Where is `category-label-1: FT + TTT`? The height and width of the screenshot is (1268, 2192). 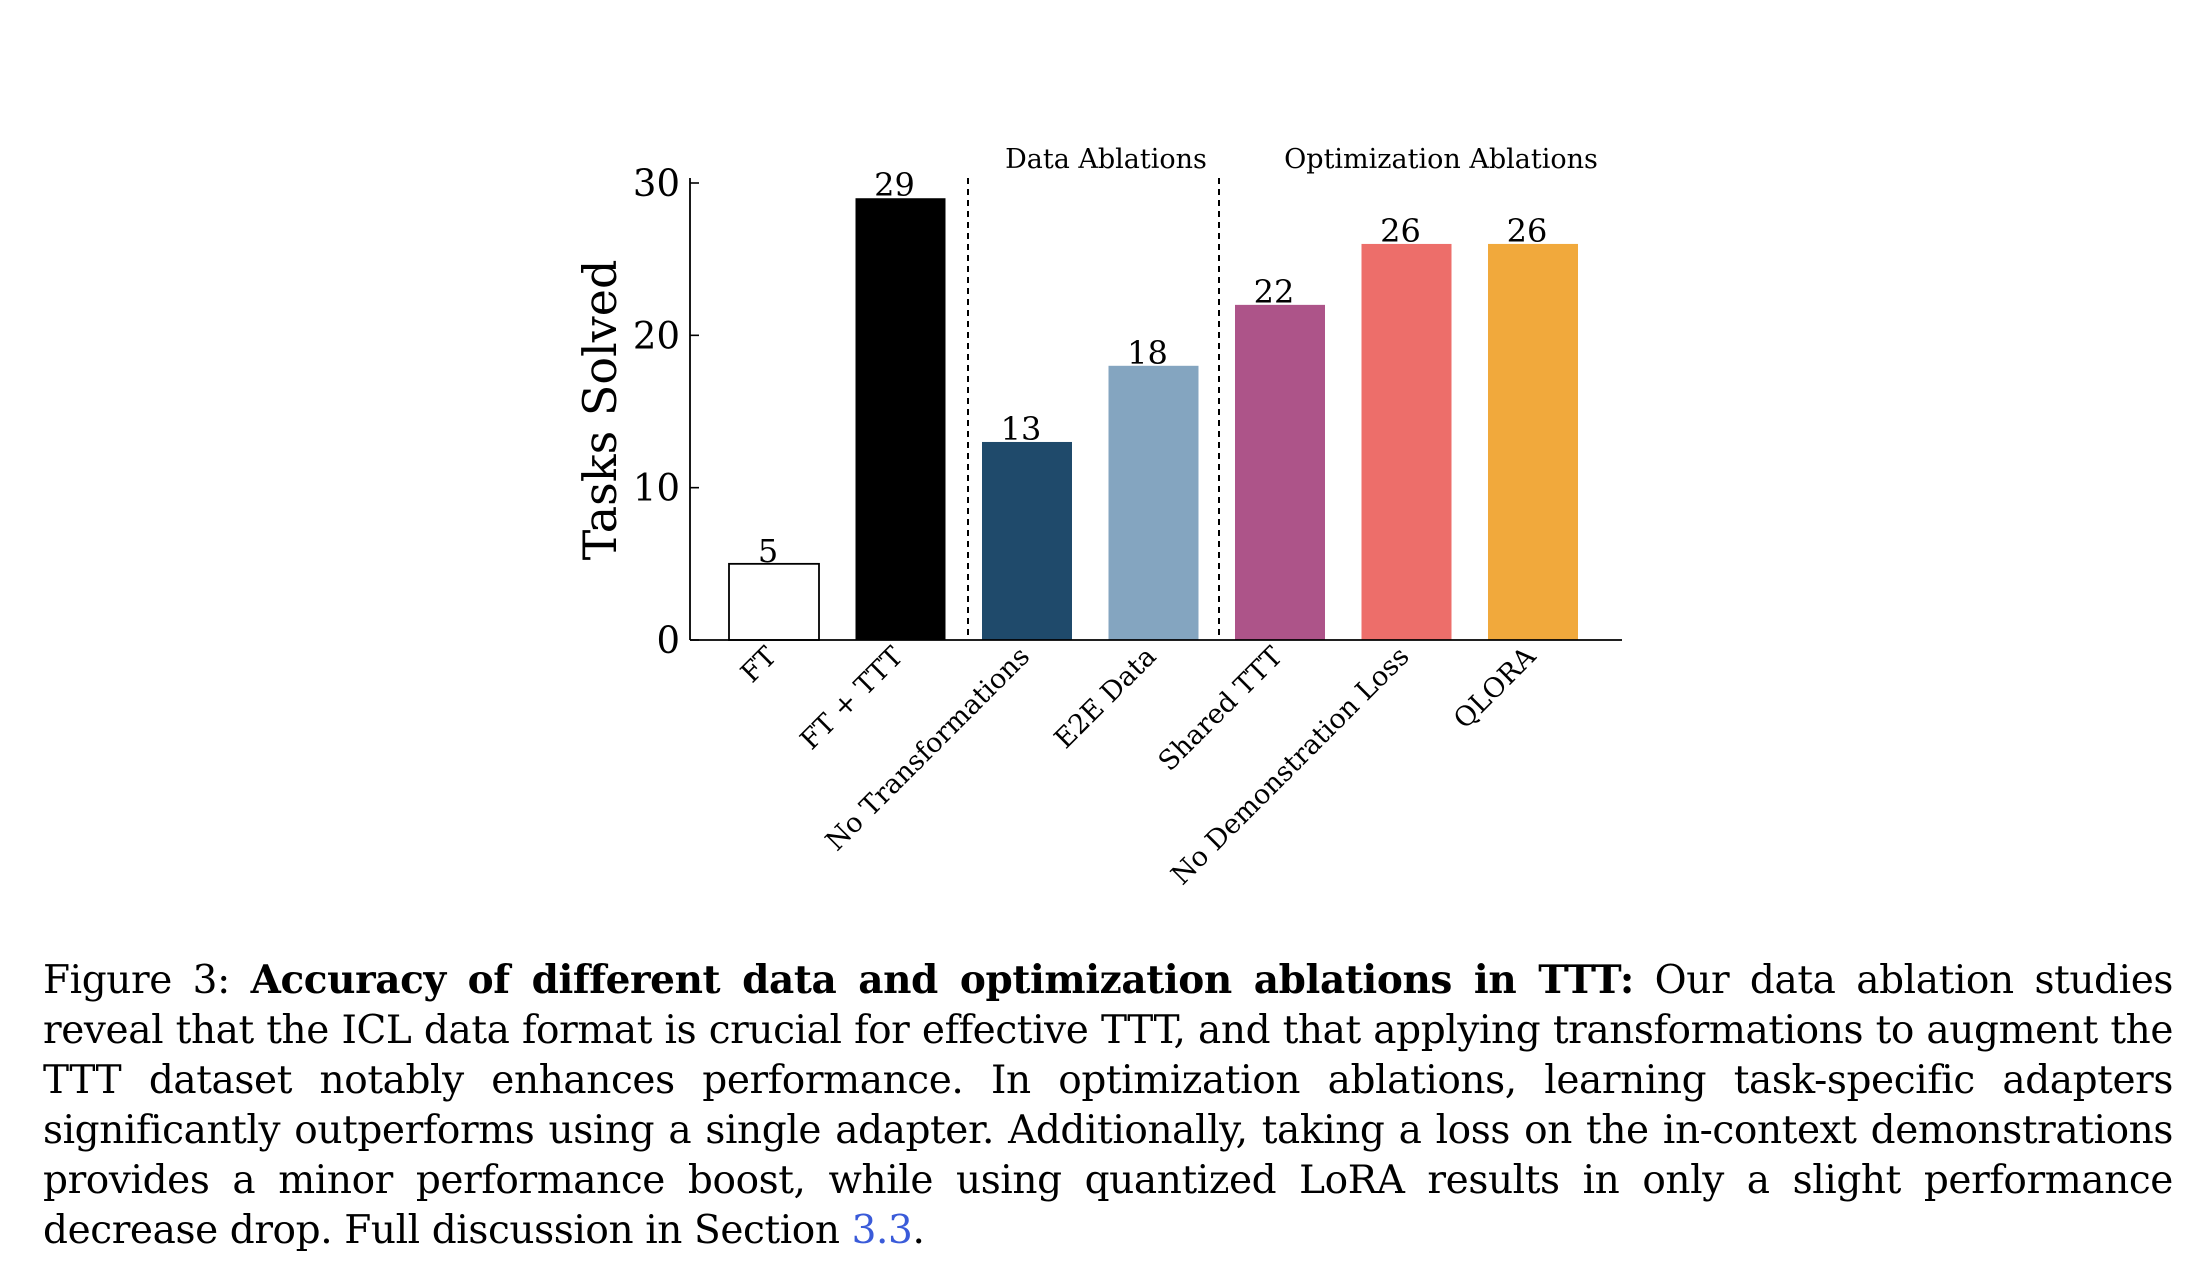 category-label-1: FT + TTT is located at coordinates (852, 698).